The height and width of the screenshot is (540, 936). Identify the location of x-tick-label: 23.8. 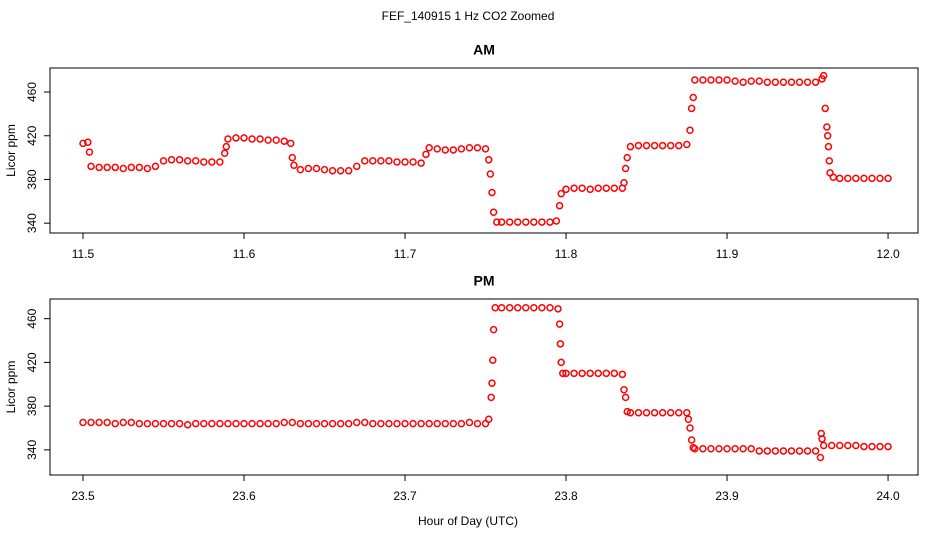
(566, 496).